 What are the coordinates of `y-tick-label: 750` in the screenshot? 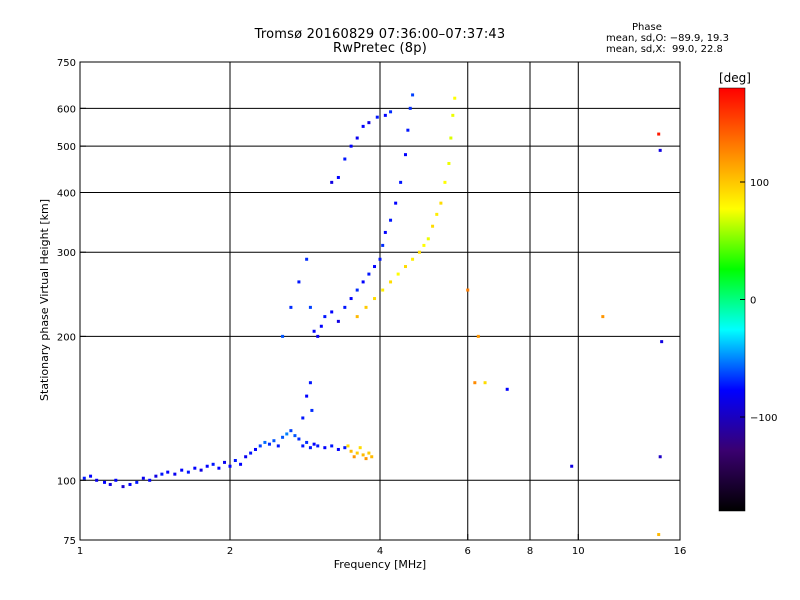 It's located at (66, 63).